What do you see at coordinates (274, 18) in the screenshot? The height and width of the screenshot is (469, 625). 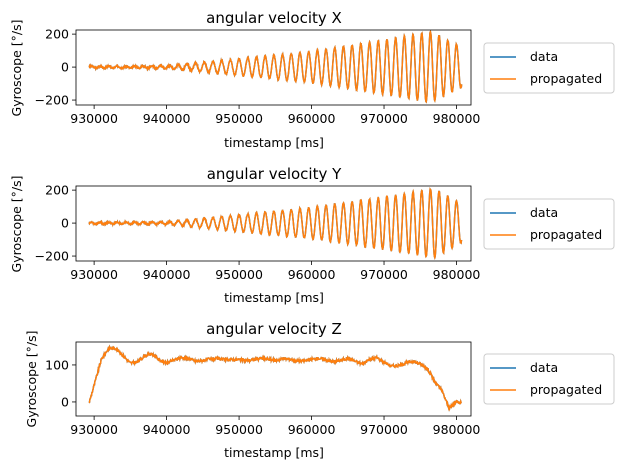 I see `chart-title-x: angular velocity X` at bounding box center [274, 18].